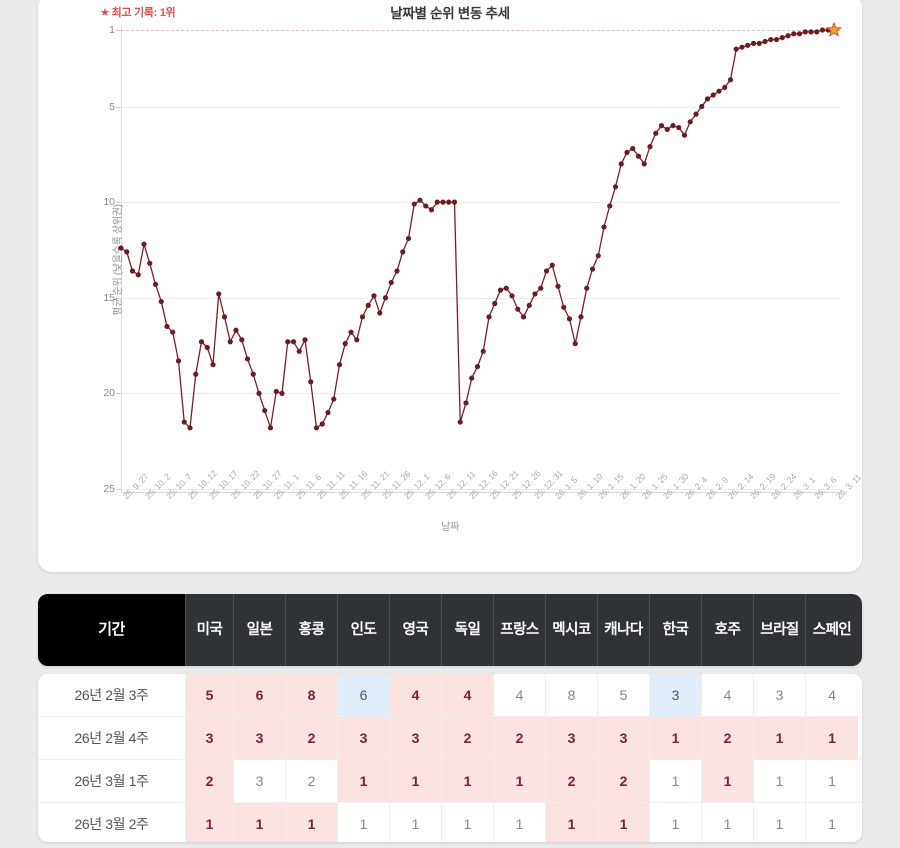 The image size is (900, 848). I want to click on y-axis-tick-label: 10, so click(108, 202).